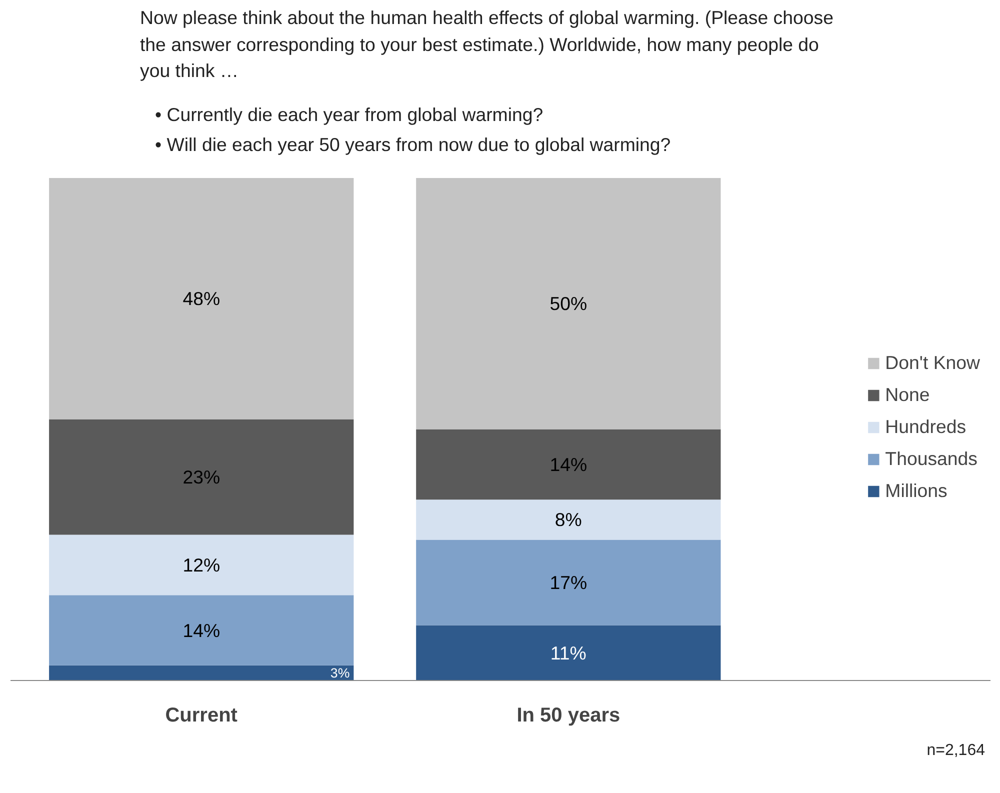 This screenshot has height=793, width=1000. What do you see at coordinates (925, 427) in the screenshot?
I see `legend-label: Hundreds` at bounding box center [925, 427].